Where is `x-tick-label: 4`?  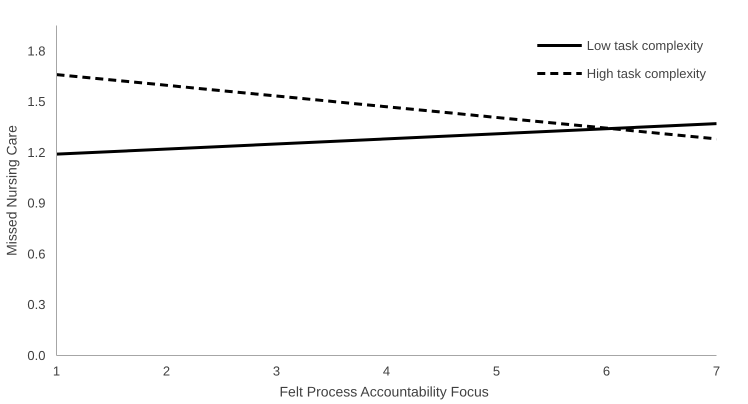 x-tick-label: 4 is located at coordinates (386, 371).